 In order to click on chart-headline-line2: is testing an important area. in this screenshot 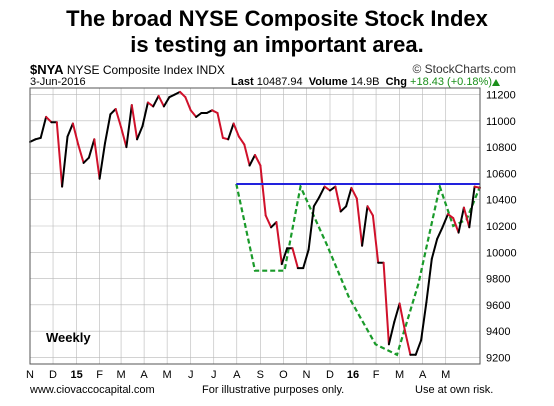, I will do `click(277, 44)`.